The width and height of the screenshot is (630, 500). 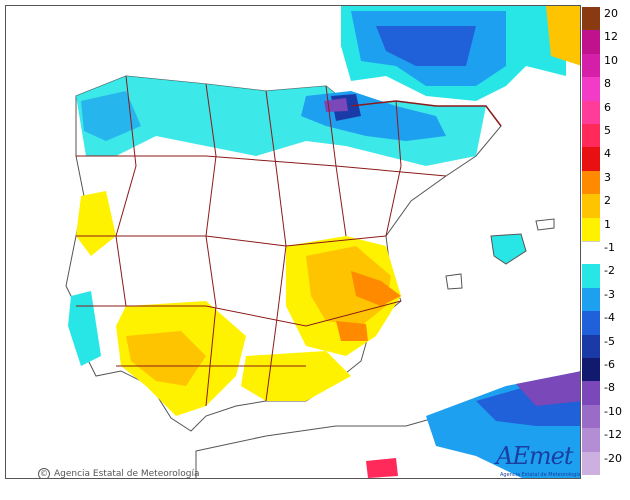 I want to click on legend-label: -8, so click(x=609, y=388).